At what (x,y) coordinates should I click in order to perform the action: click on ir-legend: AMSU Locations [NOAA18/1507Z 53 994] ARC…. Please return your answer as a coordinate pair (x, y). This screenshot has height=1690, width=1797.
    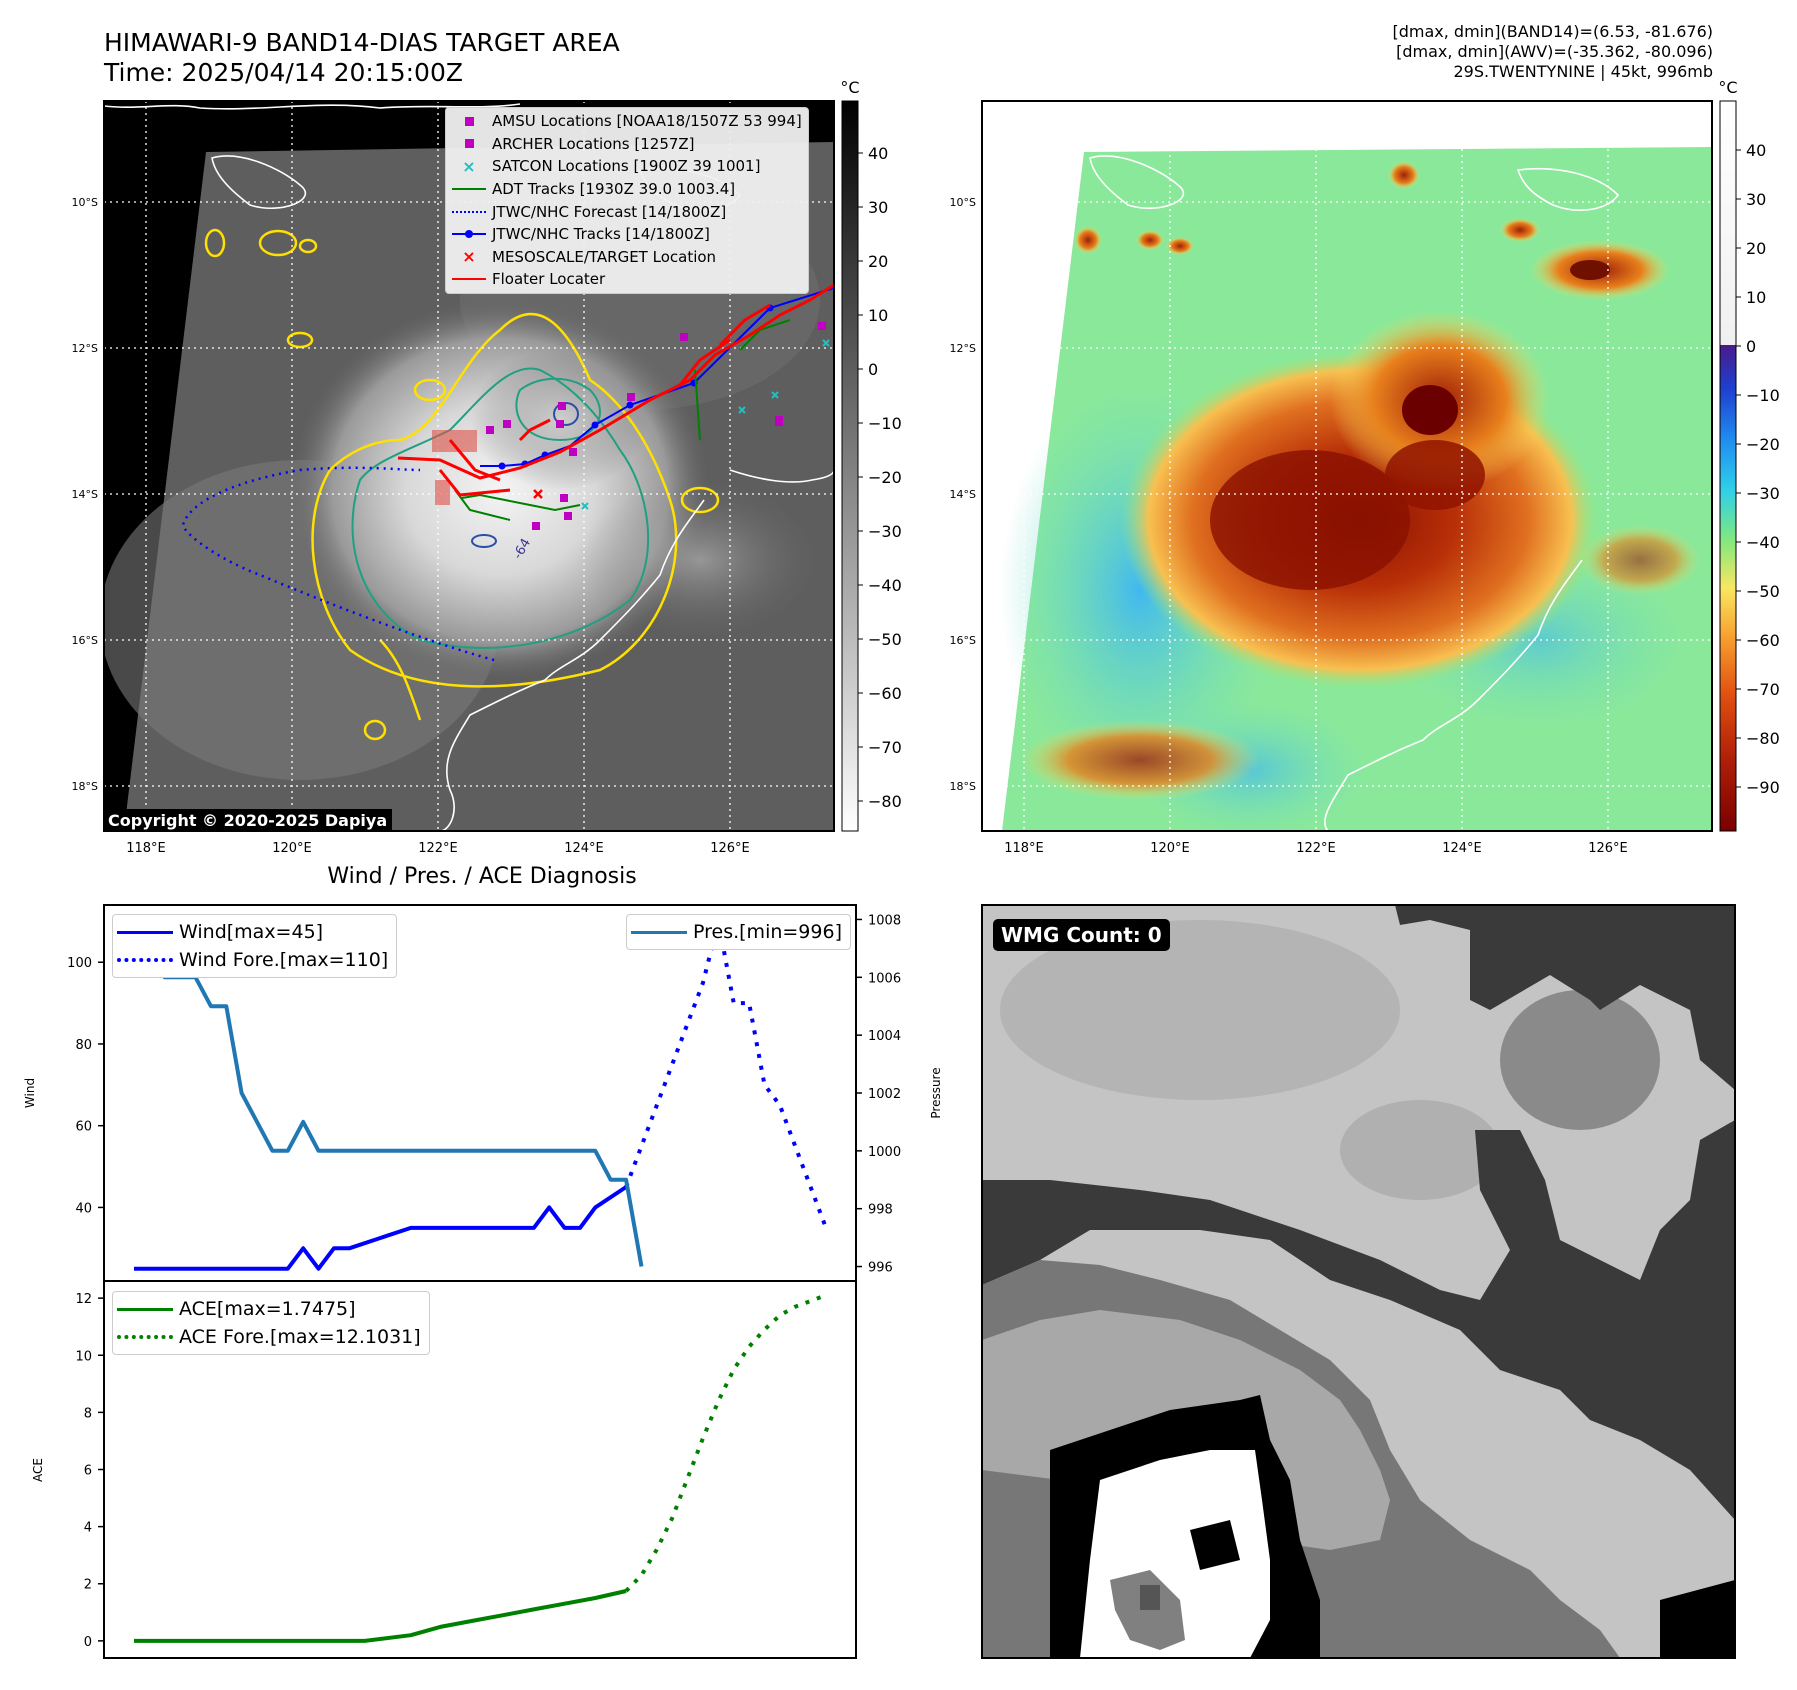
    Looking at the image, I should click on (627, 200).